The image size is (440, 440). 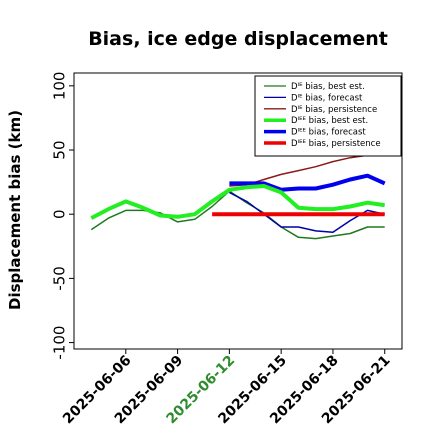 I want to click on y-axis-label: Displacement bias (km), so click(x=15, y=210).